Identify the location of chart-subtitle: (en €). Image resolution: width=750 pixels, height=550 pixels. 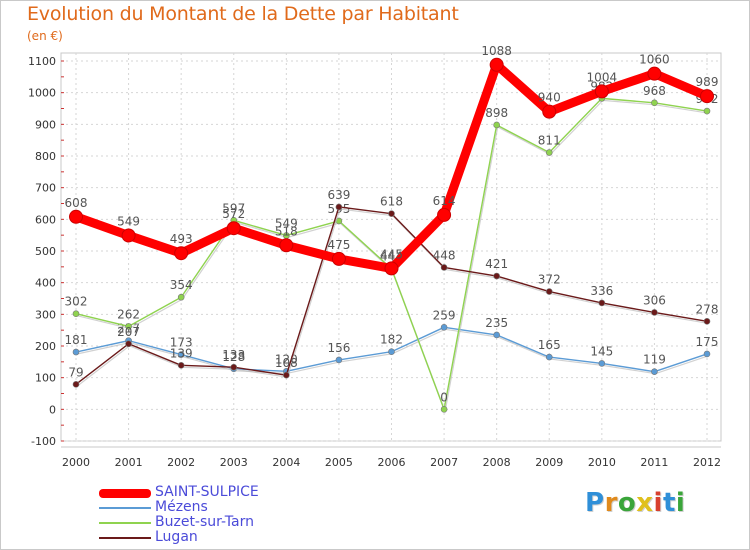
(45, 36).